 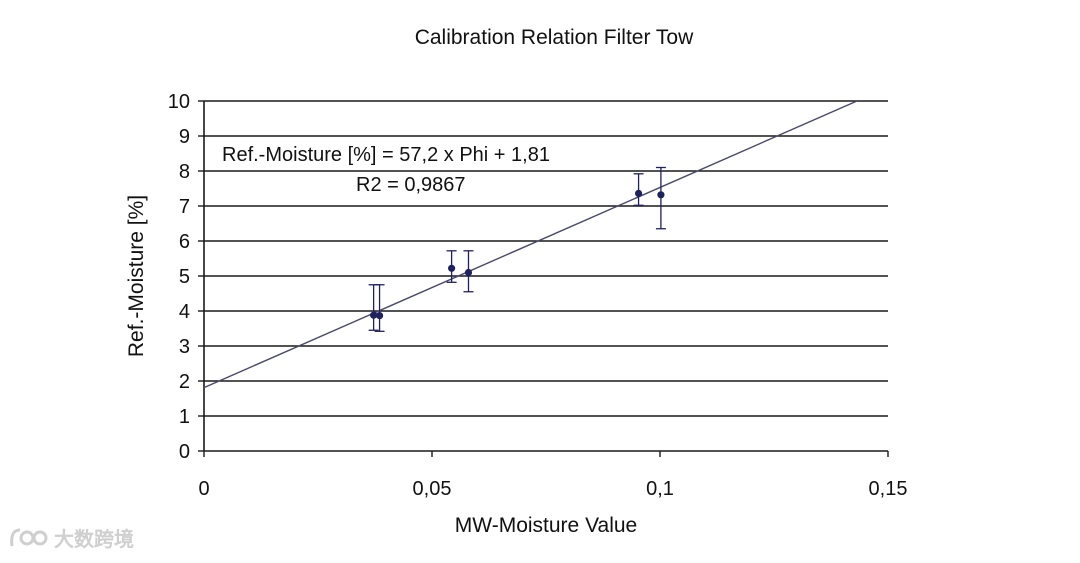 What do you see at coordinates (29, 537) in the screenshot?
I see `watermark-logo-icon` at bounding box center [29, 537].